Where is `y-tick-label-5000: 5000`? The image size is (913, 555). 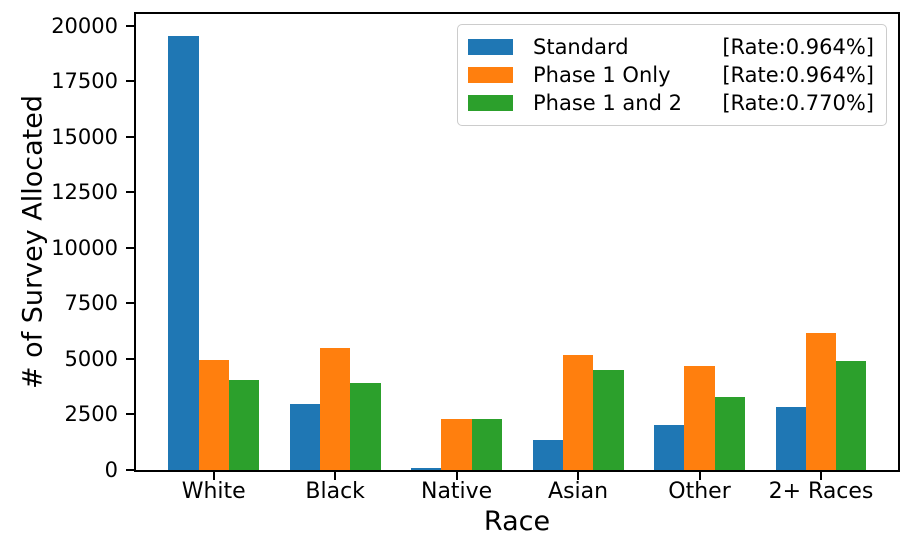
y-tick-label-5000: 5000 is located at coordinates (91, 358).